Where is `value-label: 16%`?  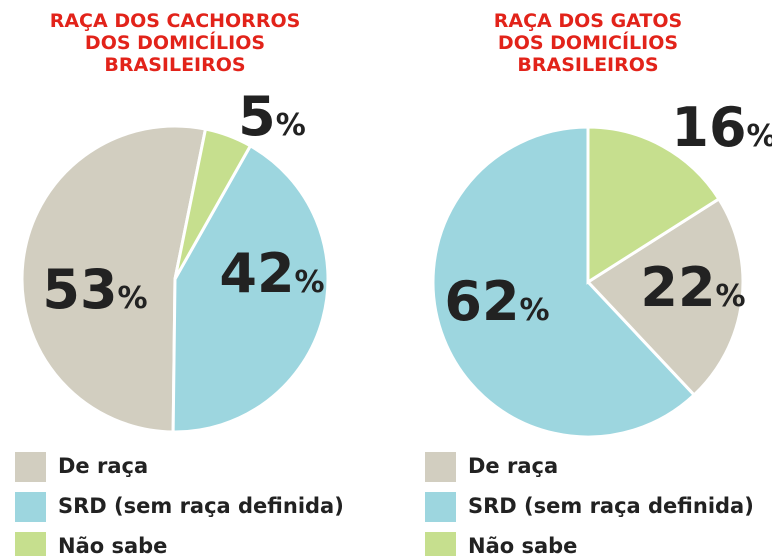
value-label: 16% is located at coordinates (721, 127).